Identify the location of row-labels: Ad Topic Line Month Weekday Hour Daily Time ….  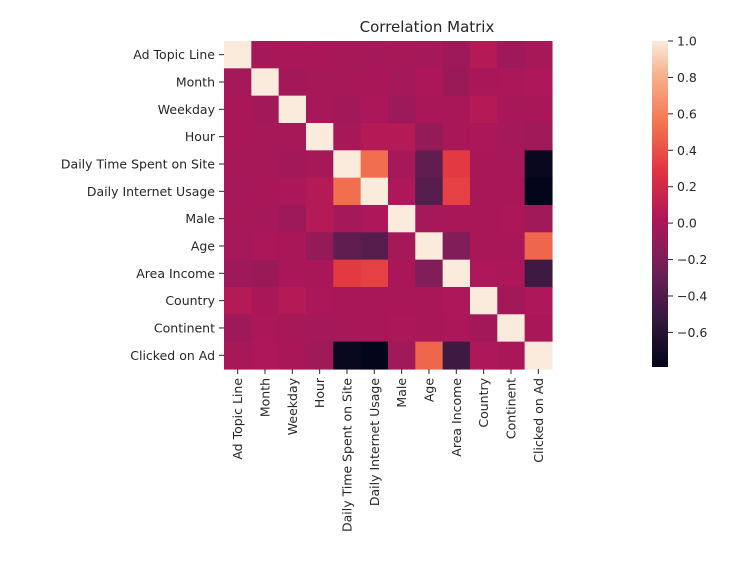
(142, 205).